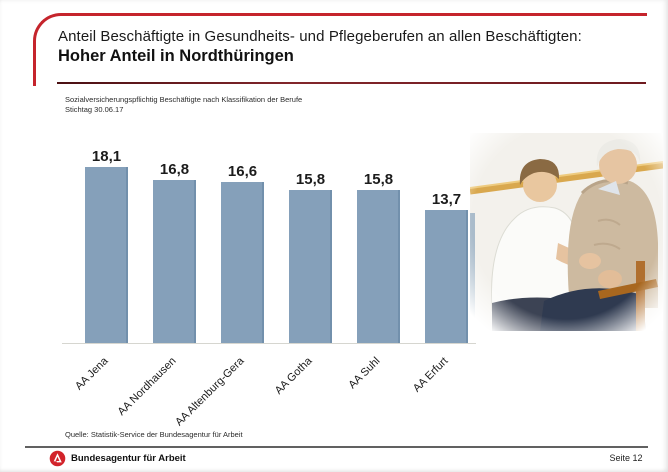  I want to click on red-corner-frame, so click(340, 49).